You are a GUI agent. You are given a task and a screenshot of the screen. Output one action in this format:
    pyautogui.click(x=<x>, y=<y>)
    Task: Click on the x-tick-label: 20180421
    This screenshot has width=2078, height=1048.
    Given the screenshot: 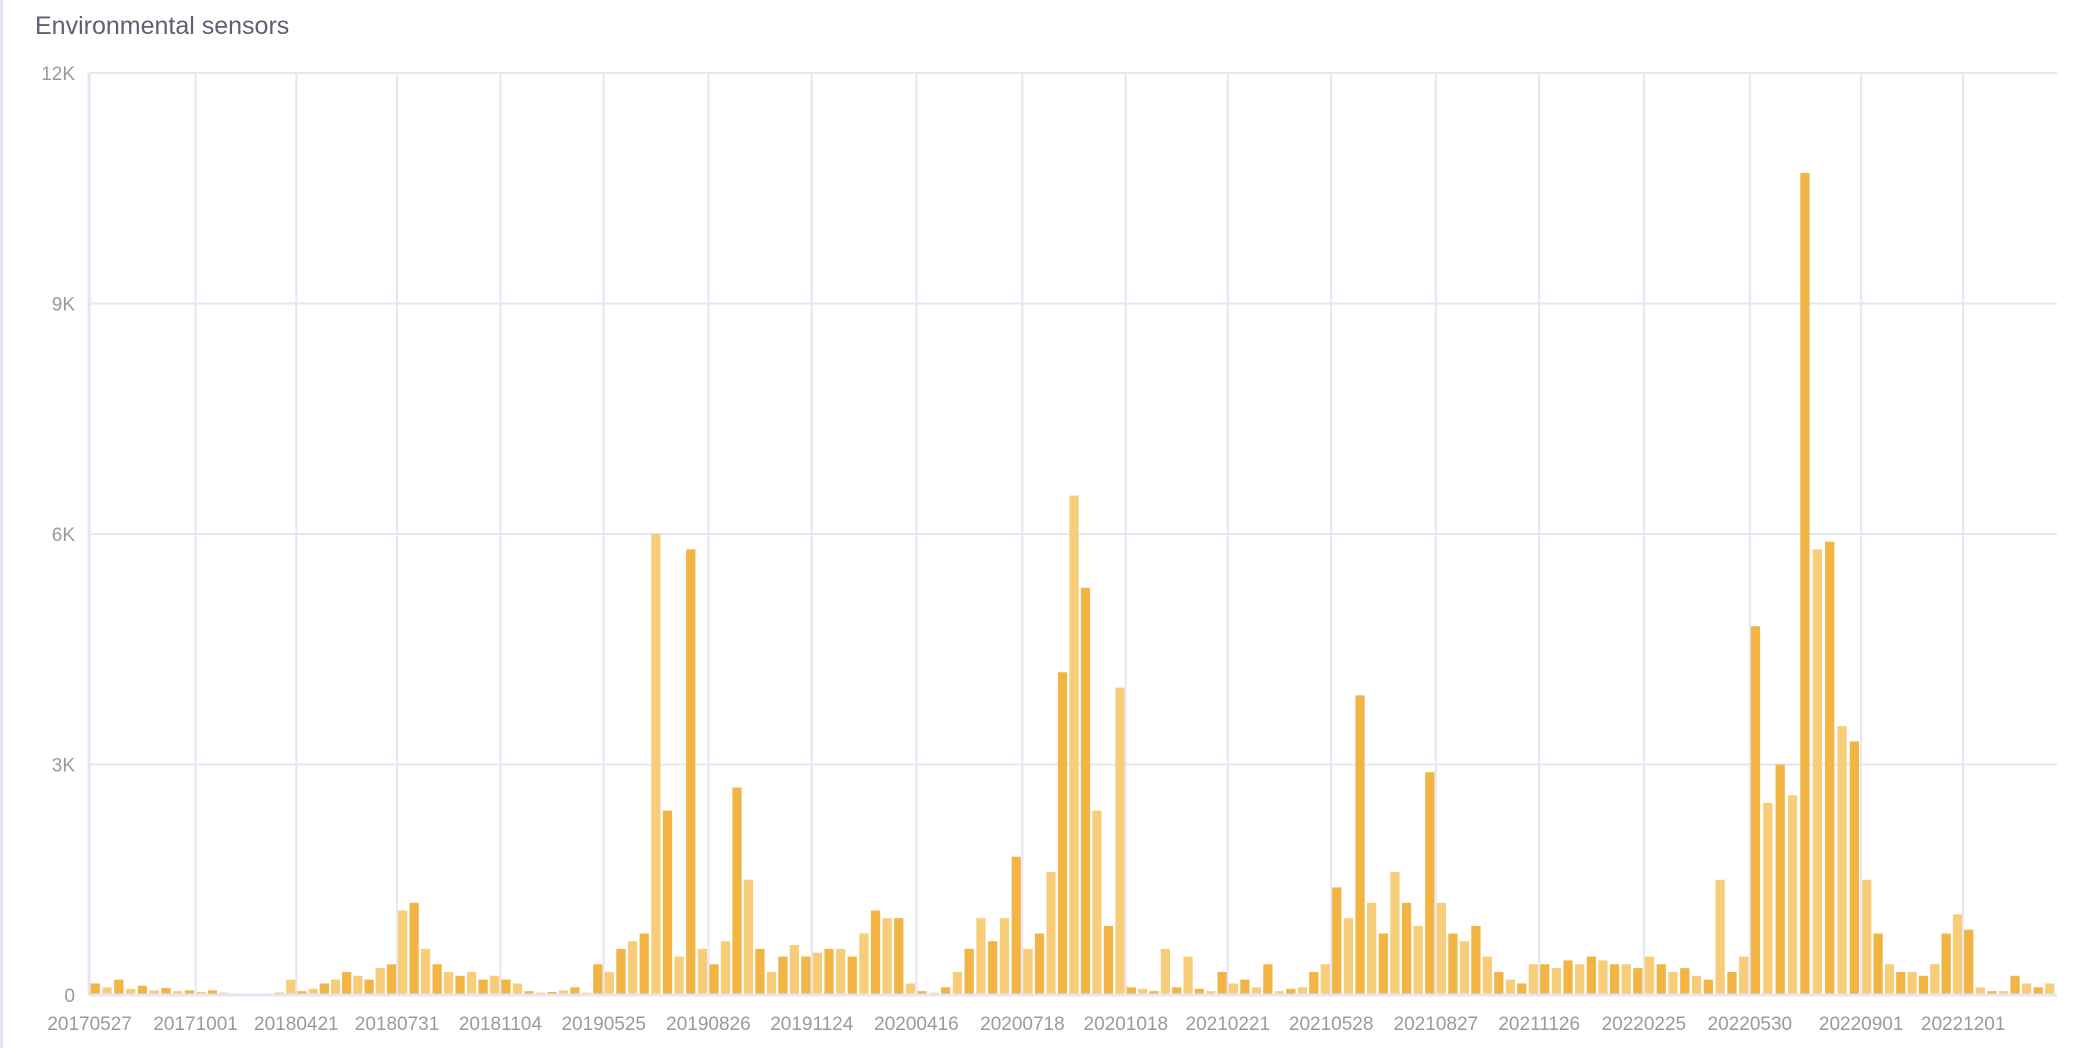 What is the action you would take?
    pyautogui.click(x=296, y=1024)
    